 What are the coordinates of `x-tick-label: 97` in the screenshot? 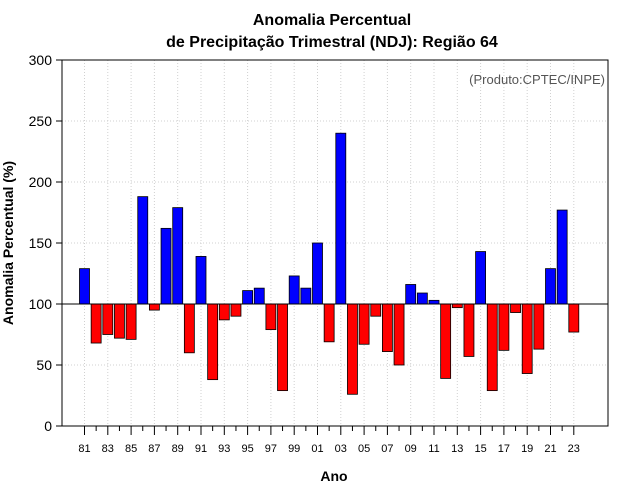 It's located at (271, 449).